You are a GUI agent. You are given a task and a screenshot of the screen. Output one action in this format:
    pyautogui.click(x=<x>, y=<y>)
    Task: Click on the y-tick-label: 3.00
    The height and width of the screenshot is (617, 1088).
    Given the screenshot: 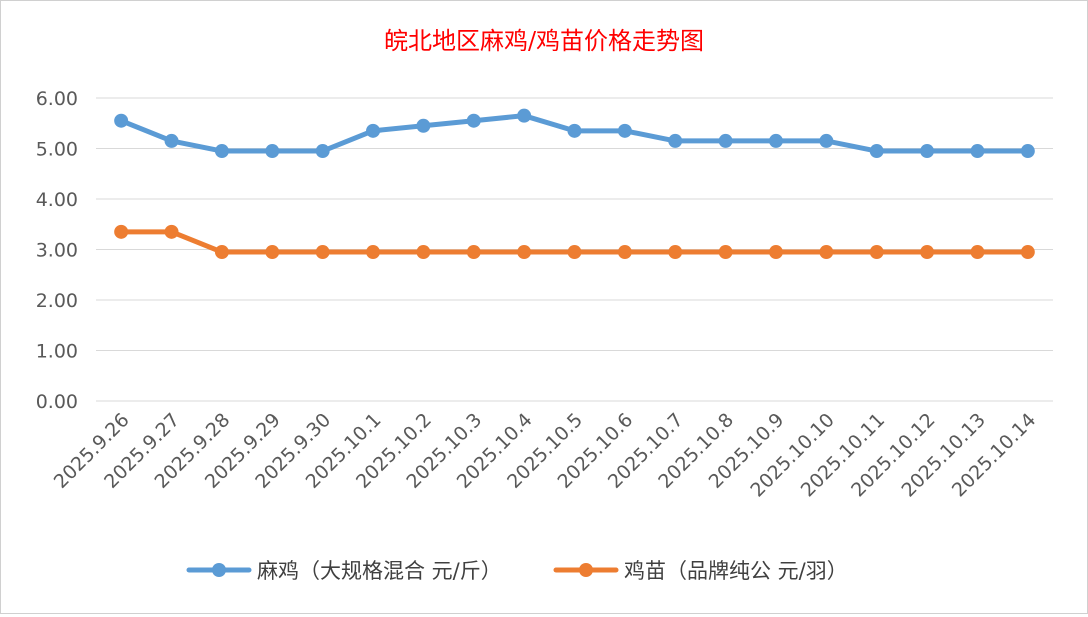 What is the action you would take?
    pyautogui.click(x=57, y=251)
    